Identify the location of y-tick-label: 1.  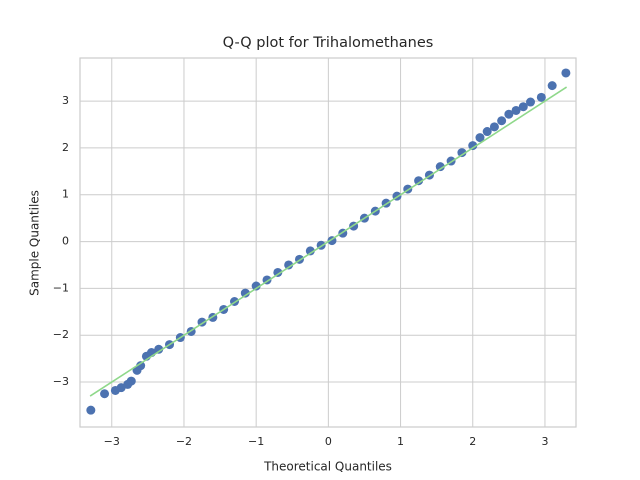
(65, 194).